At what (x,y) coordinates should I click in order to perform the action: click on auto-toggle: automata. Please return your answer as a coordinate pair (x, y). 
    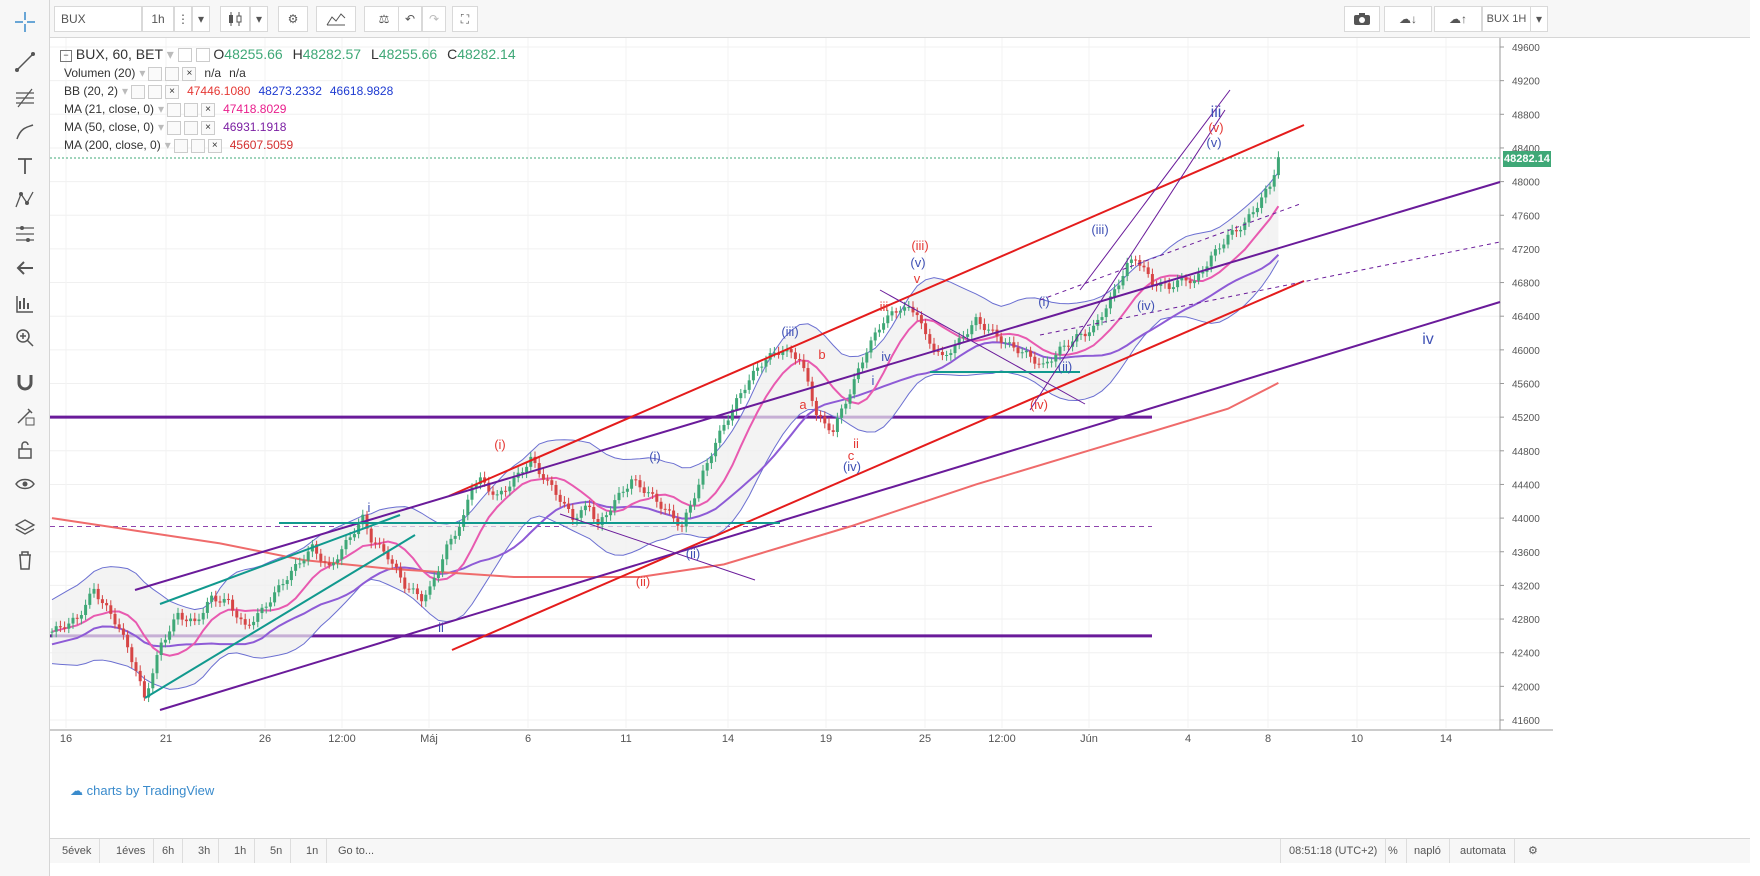
    Looking at the image, I should click on (1483, 851).